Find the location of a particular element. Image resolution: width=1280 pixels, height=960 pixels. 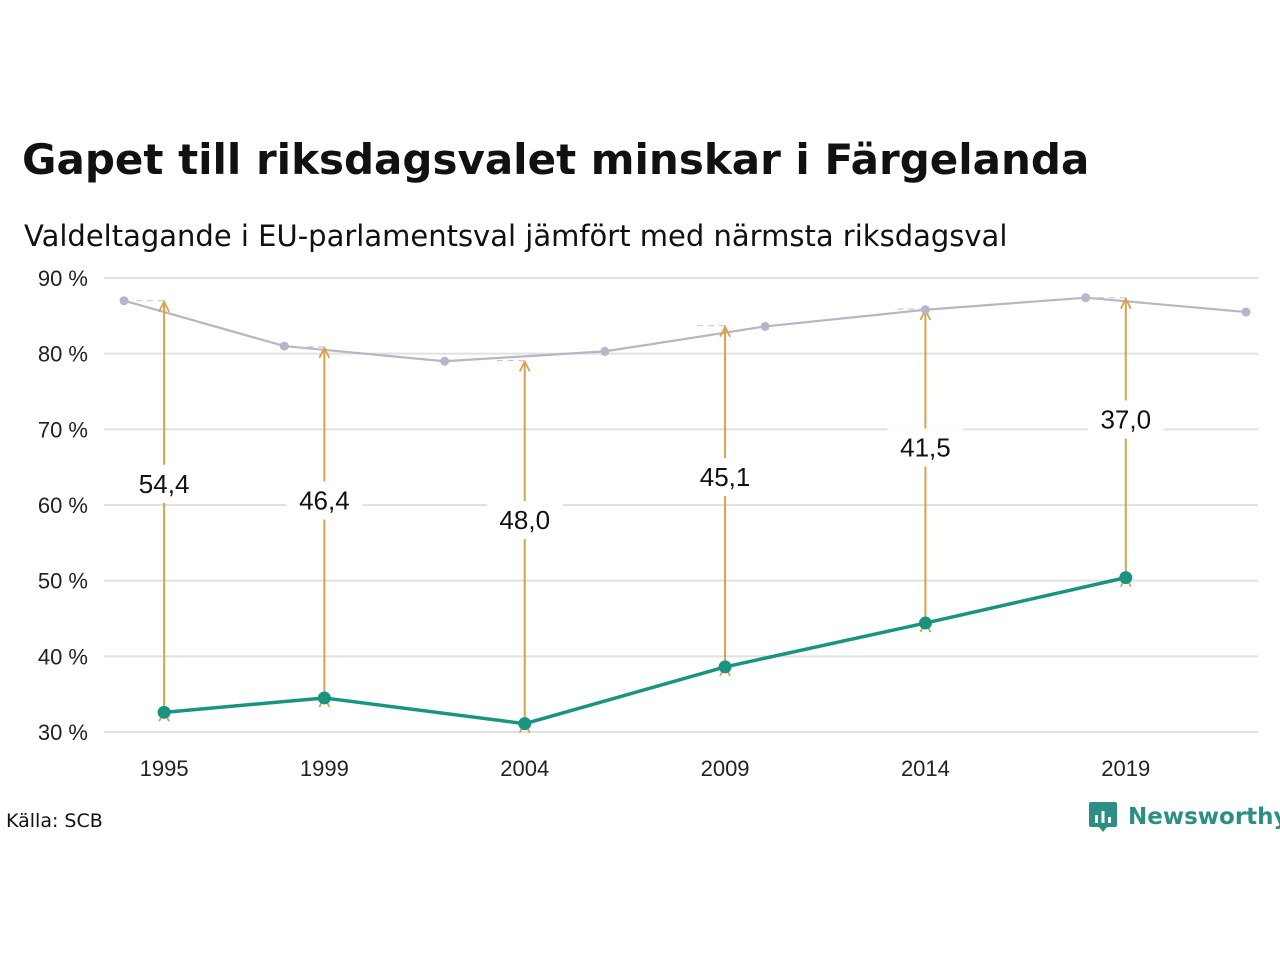

y-tick-label: 50 % is located at coordinates (63, 581).